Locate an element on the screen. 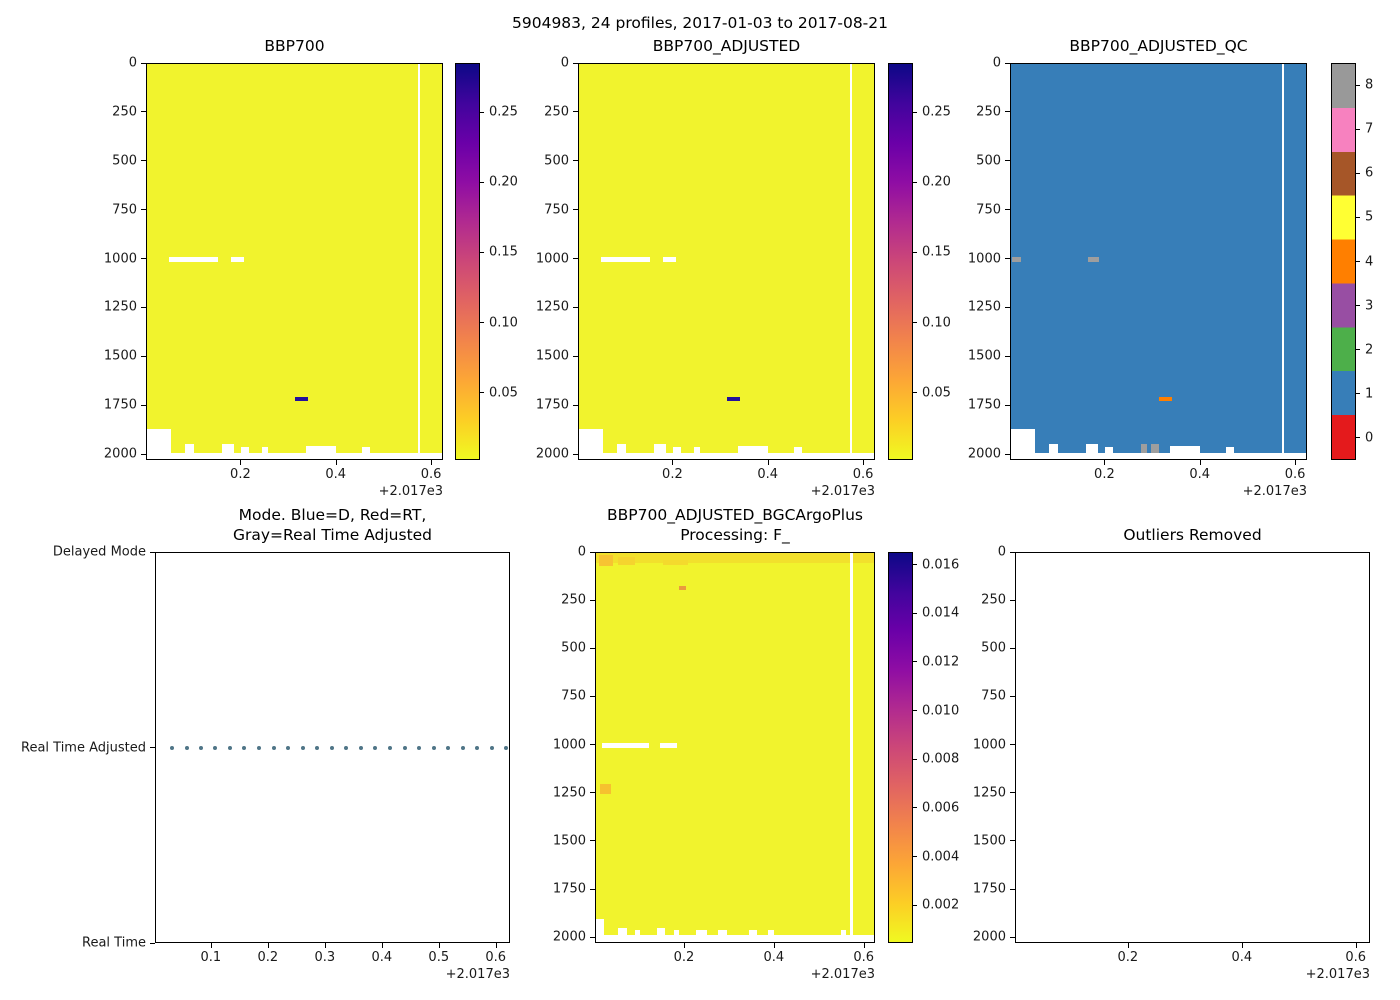 Image resolution: width=1400 pixels, height=1000 pixels. y-tick-label: 750 is located at coordinates (124, 210).